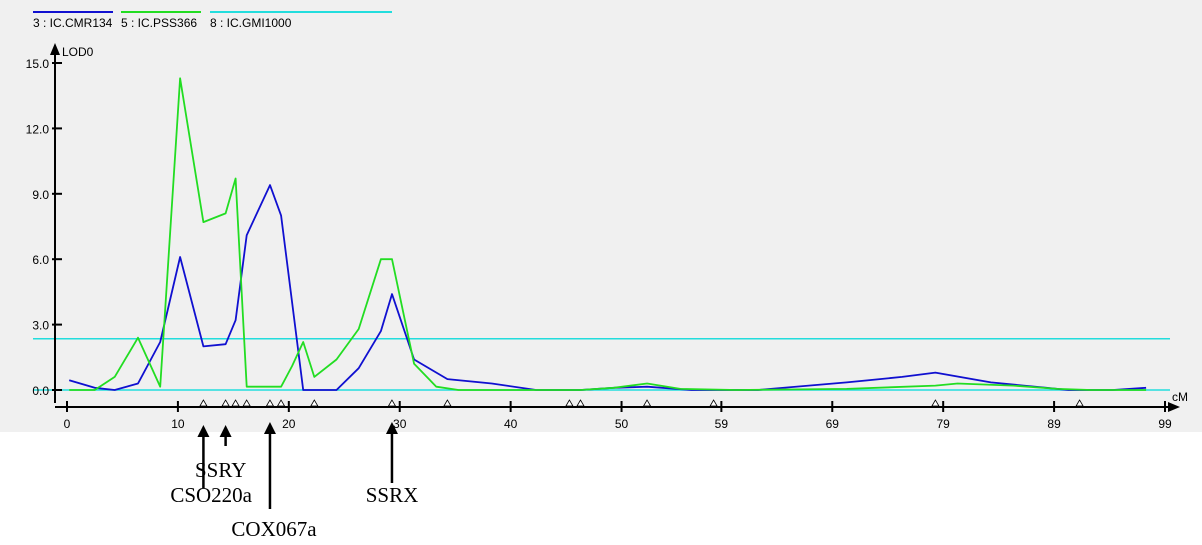 The height and width of the screenshot is (545, 1202). I want to click on legend-label: 3 : IC.CMR134, so click(73, 23).